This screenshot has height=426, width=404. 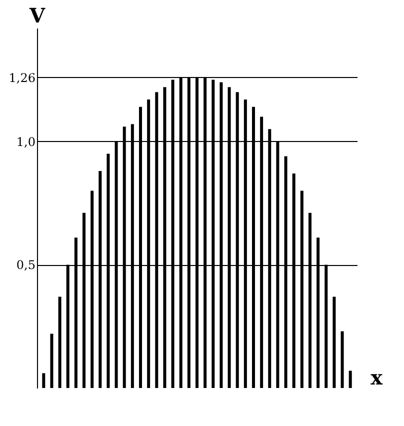 What do you see at coordinates (377, 378) in the screenshot?
I see `x-axis-title: x` at bounding box center [377, 378].